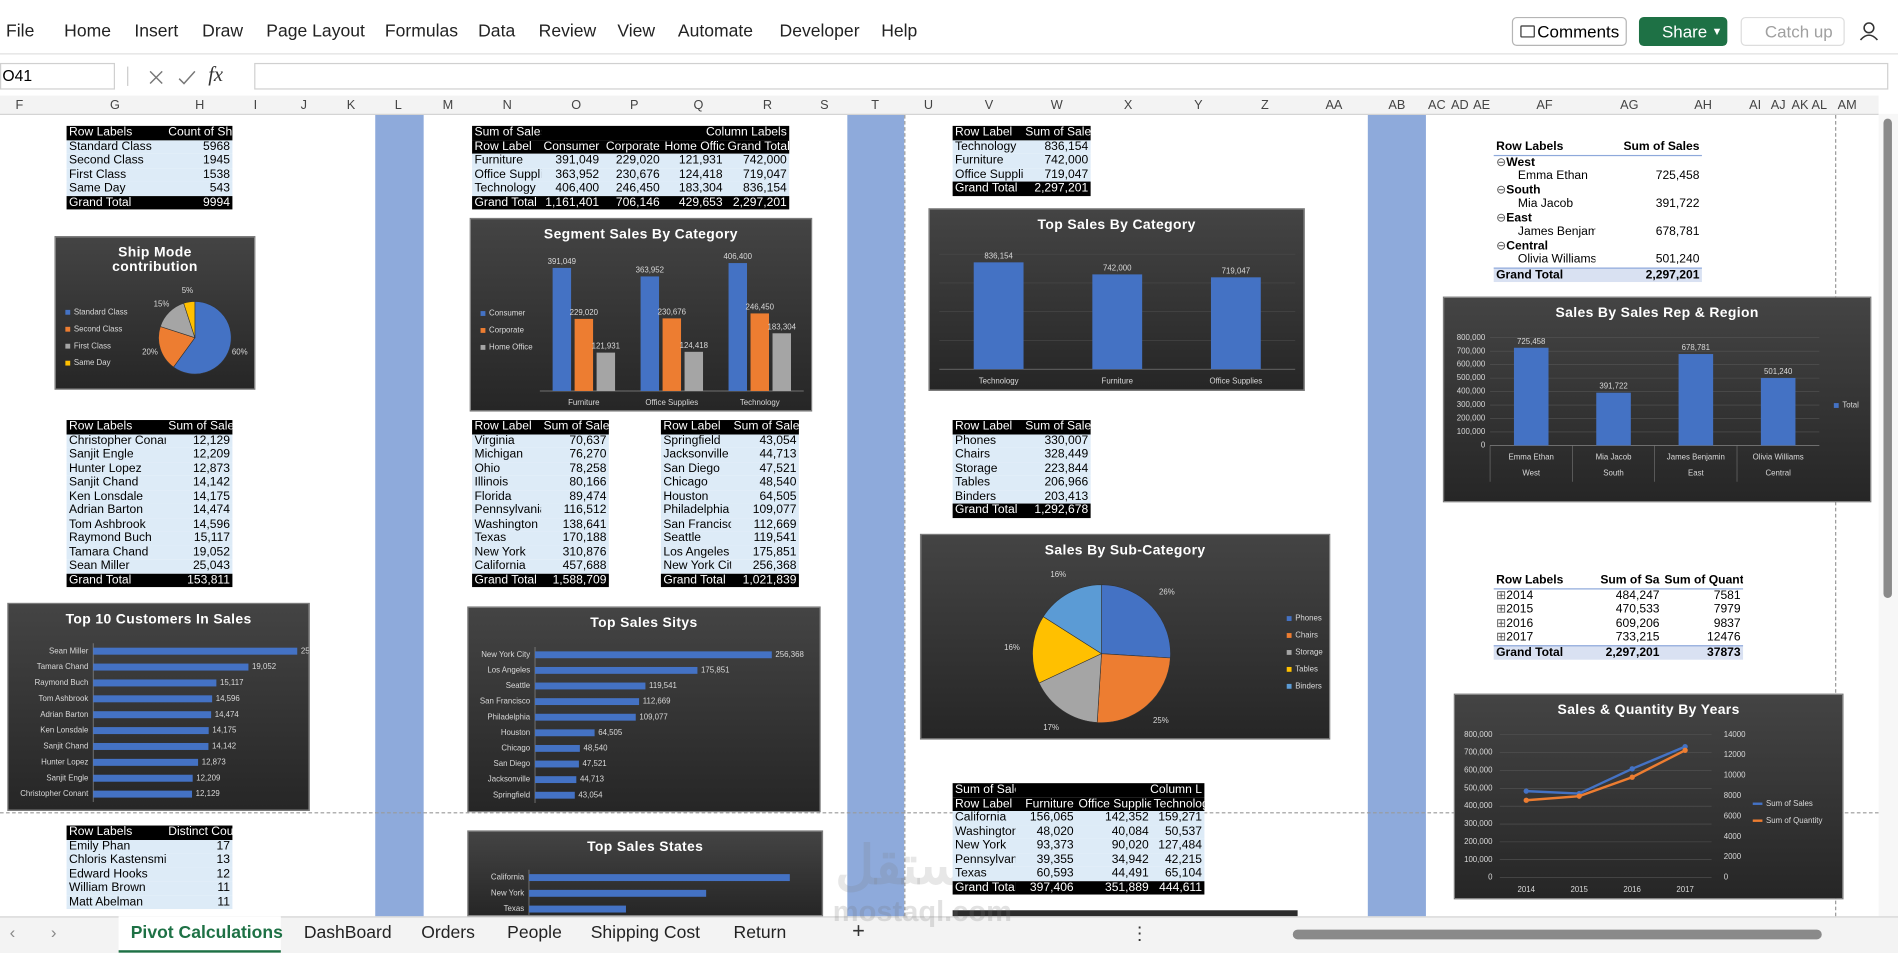  I want to click on ribbon-tab: Data, so click(497, 31).